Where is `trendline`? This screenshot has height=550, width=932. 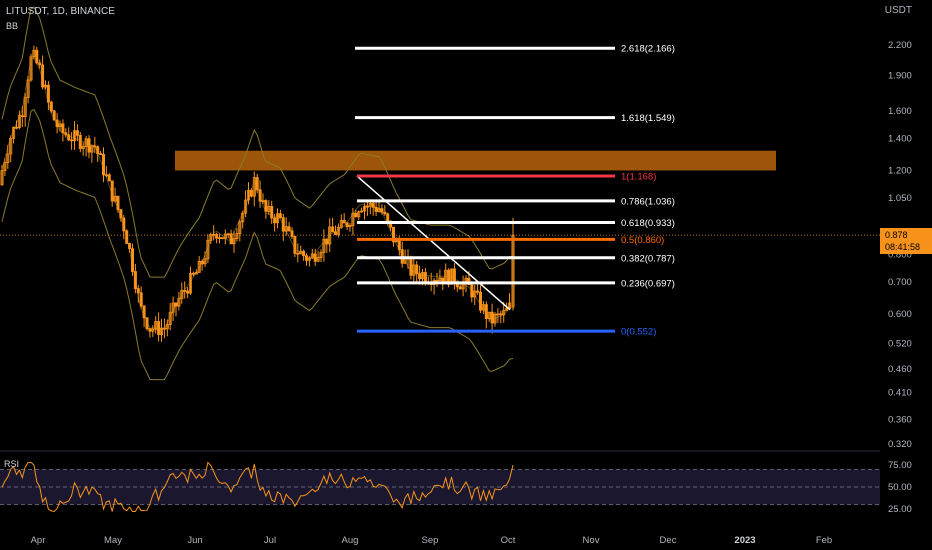
trendline is located at coordinates (433, 243).